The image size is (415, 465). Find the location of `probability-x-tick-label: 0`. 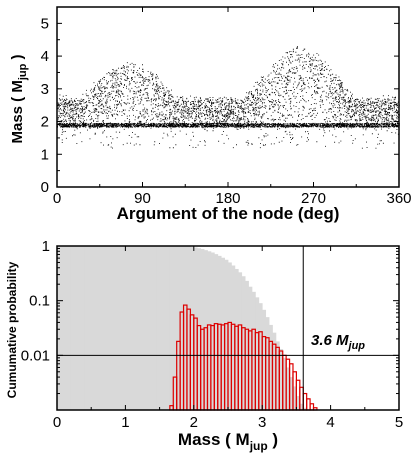

probability-x-tick-label: 0 is located at coordinates (57, 422).